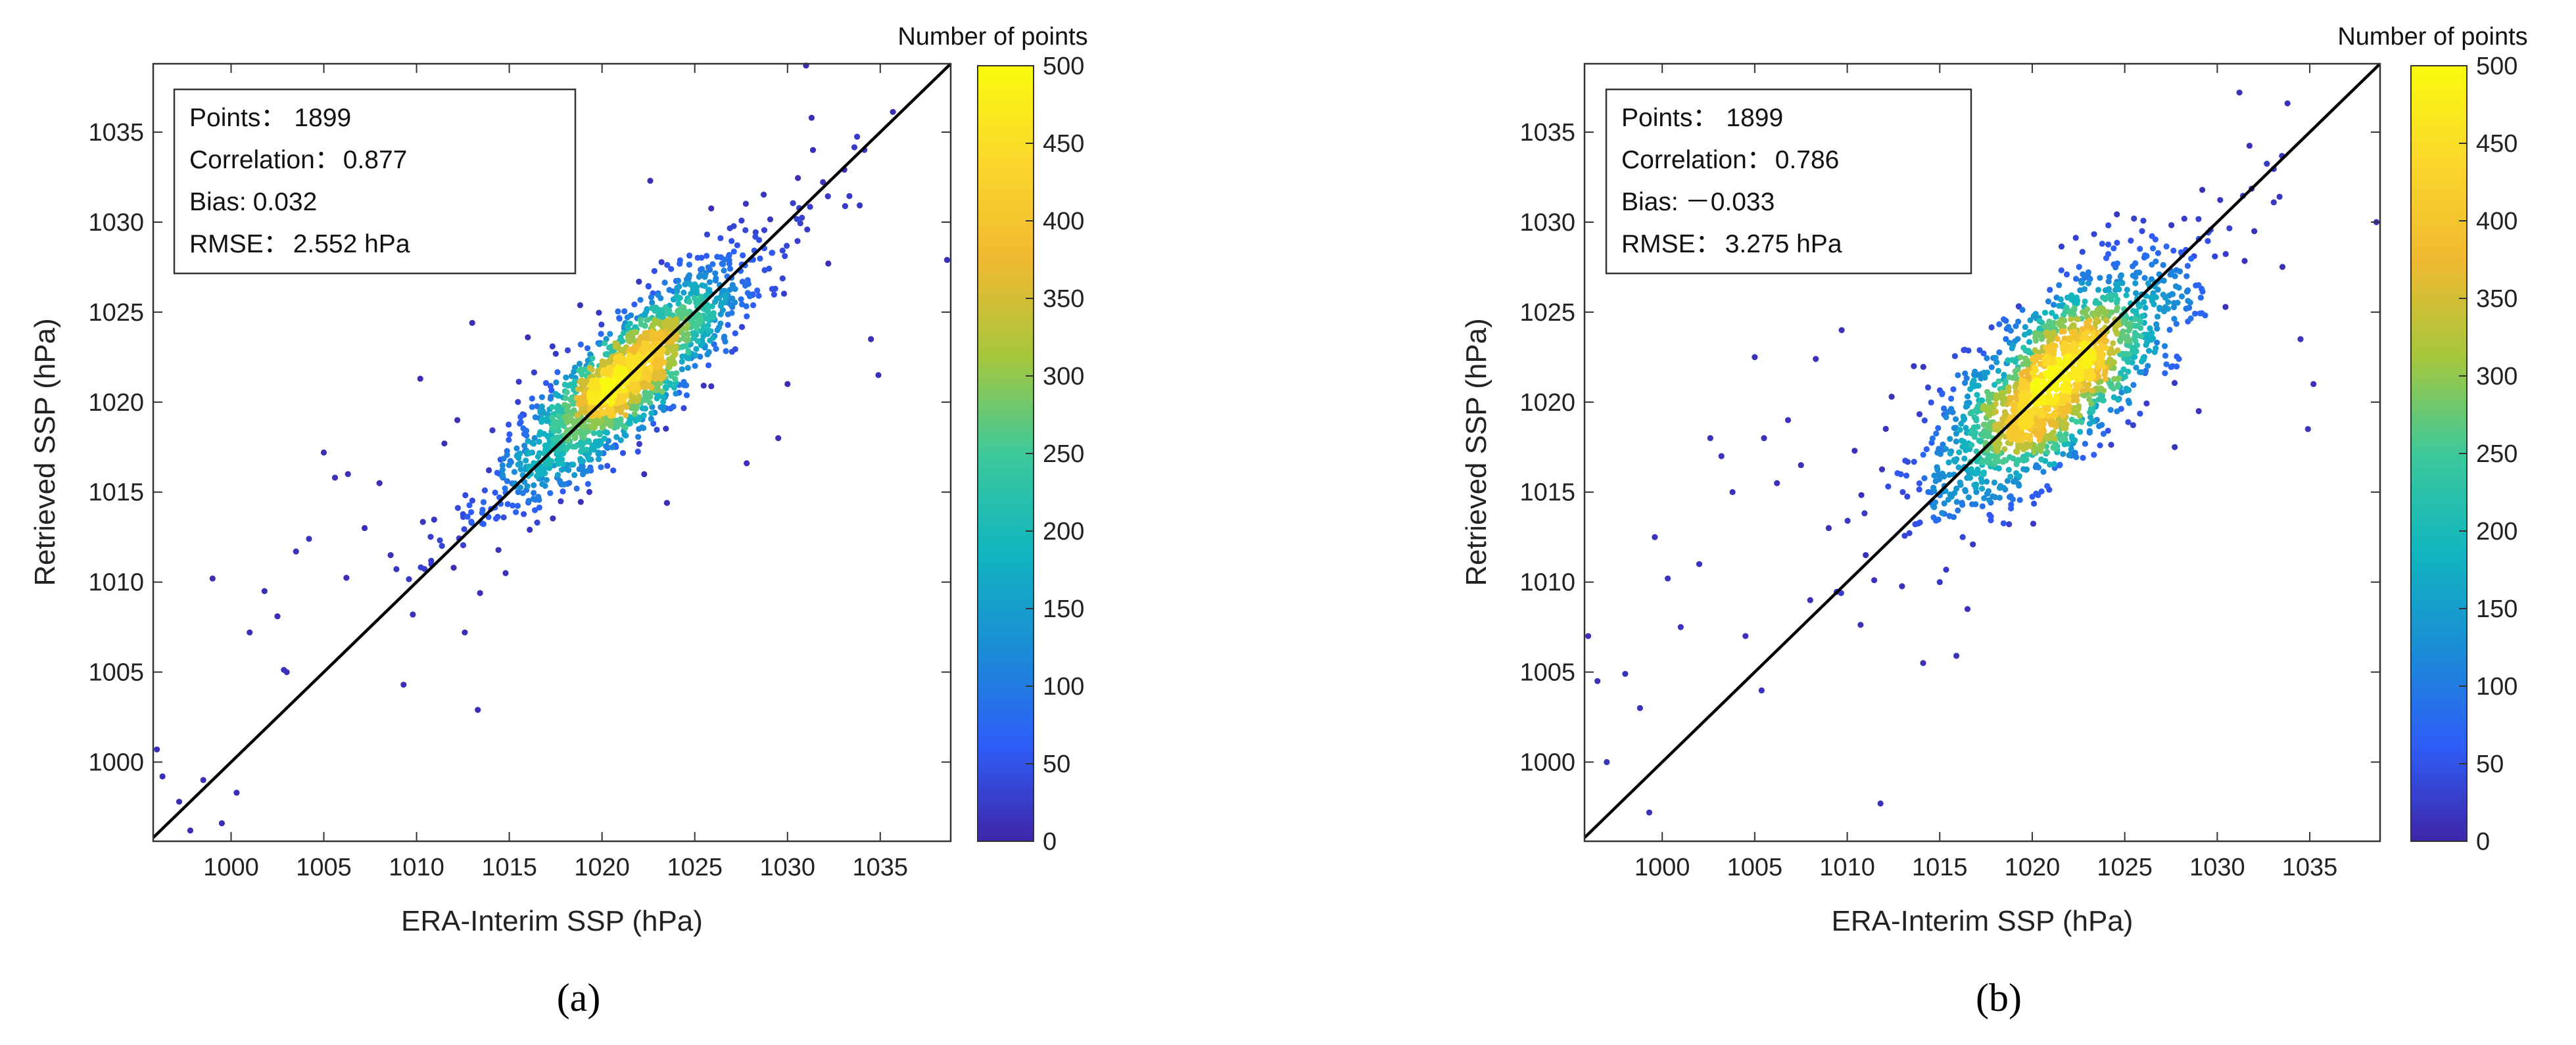 The image size is (2576, 1045). Describe the element at coordinates (1050, 842) in the screenshot. I see `colorbar-tick-label: 0` at that location.